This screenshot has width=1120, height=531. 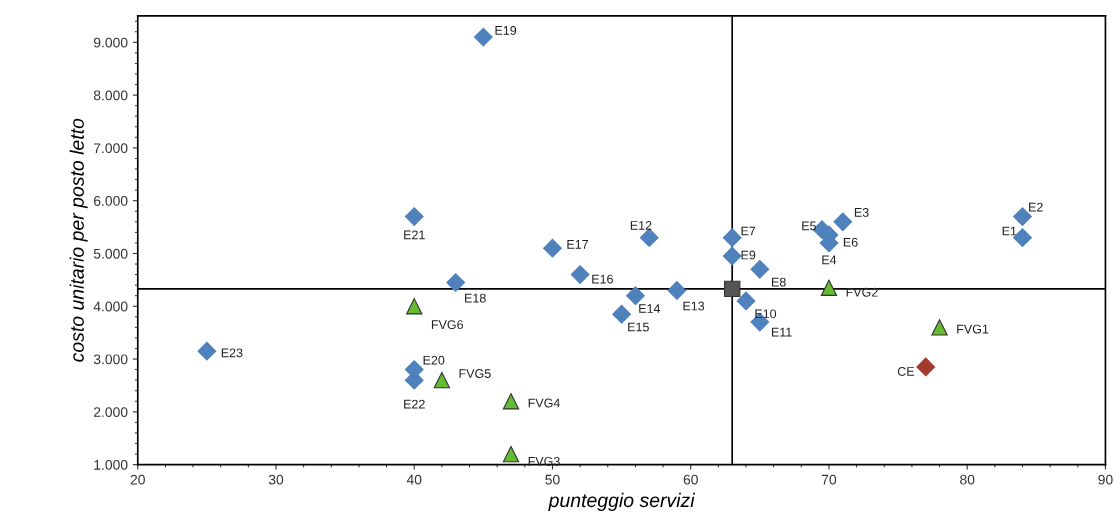 What do you see at coordinates (638, 327) in the screenshot?
I see `annotation: E15` at bounding box center [638, 327].